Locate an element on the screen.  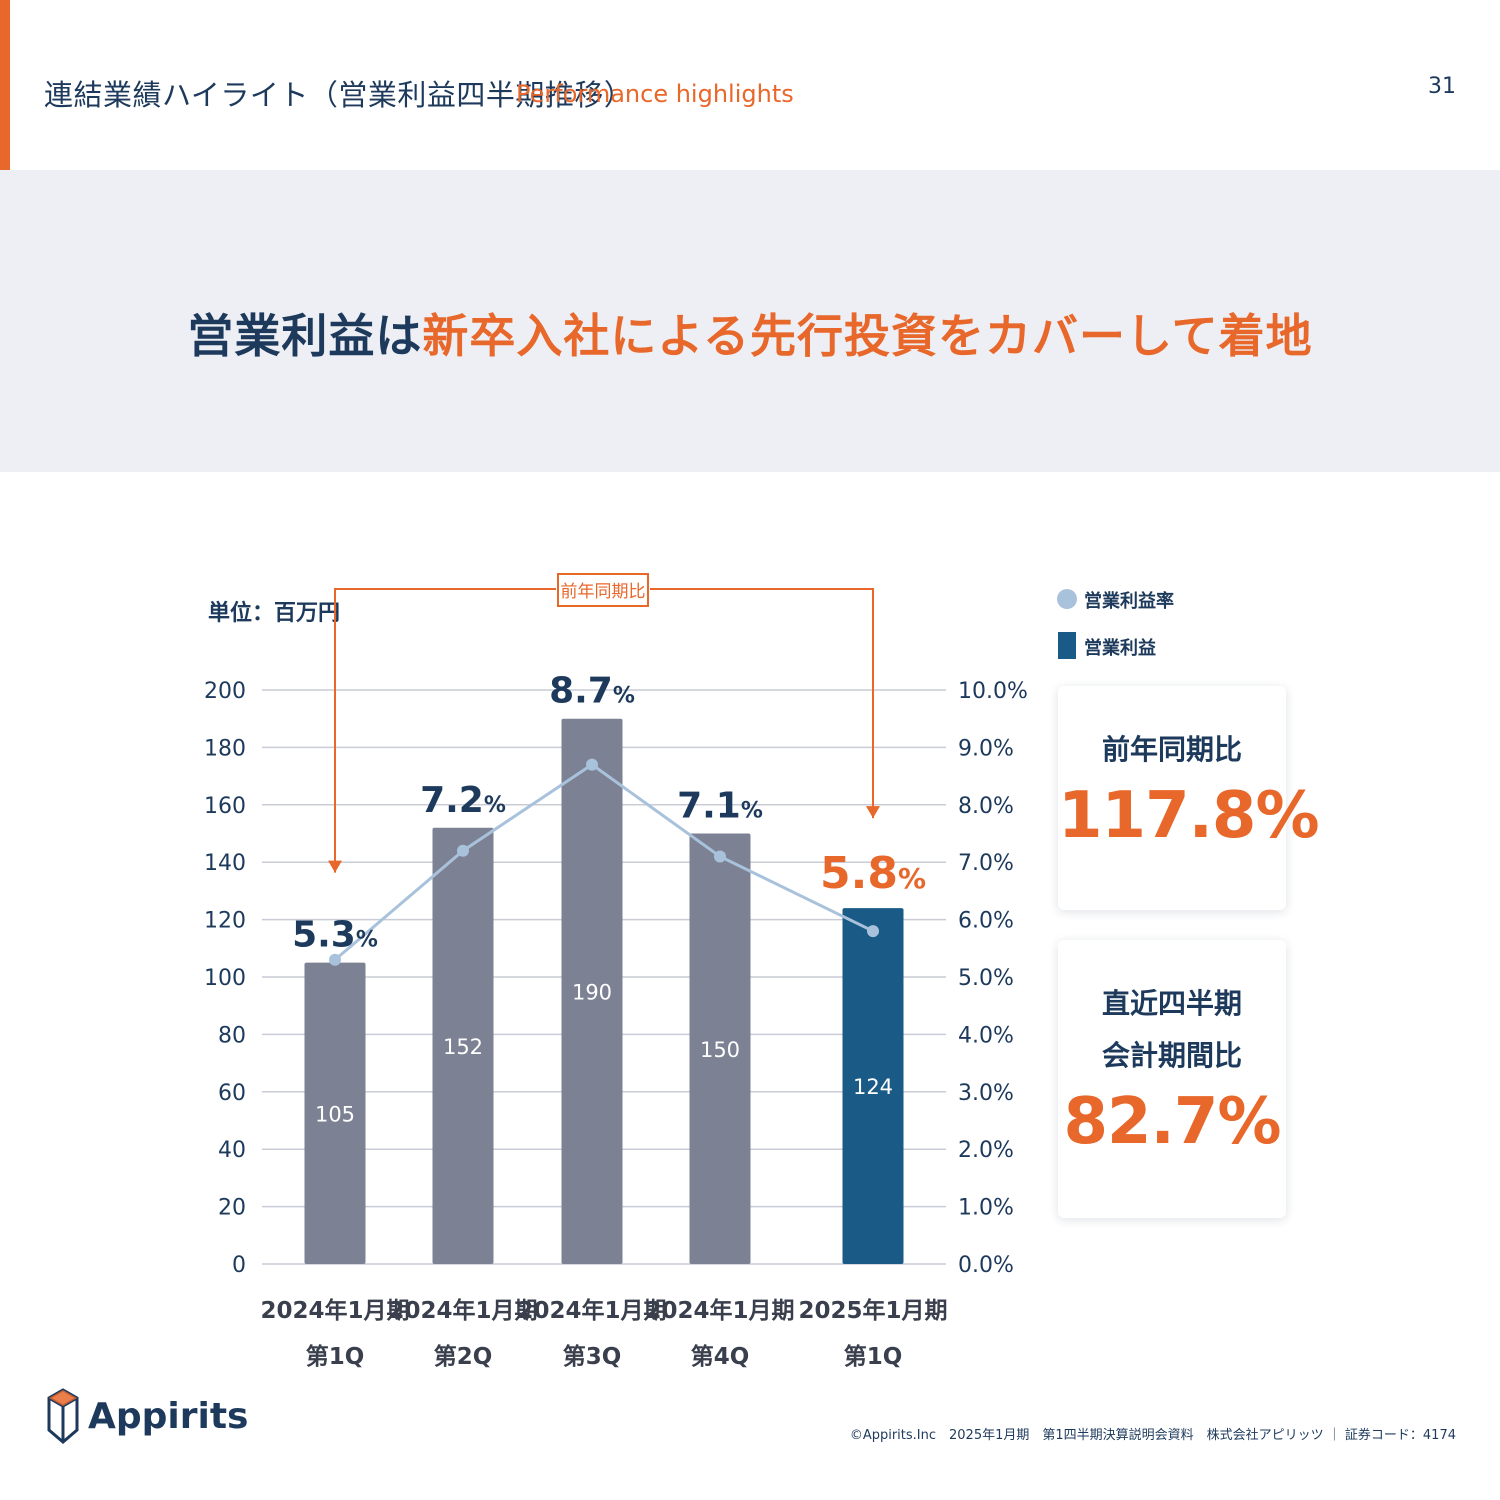
y-left-tick-label: 60 is located at coordinates (232, 1093).